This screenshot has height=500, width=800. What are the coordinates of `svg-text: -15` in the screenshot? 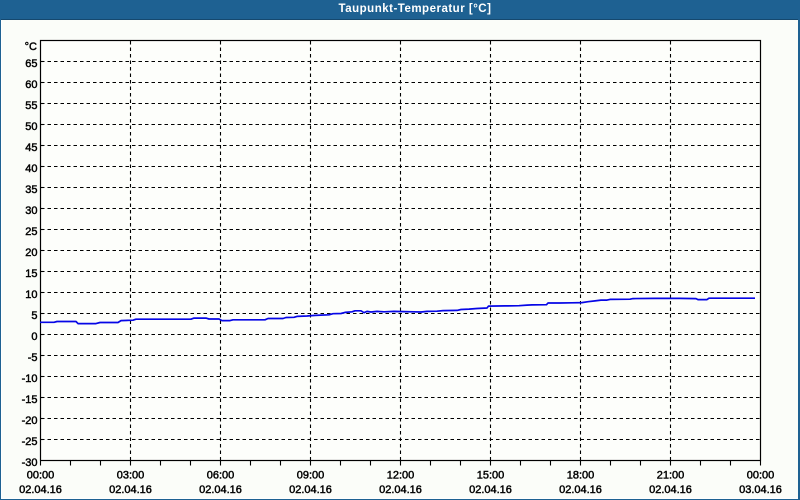 It's located at (30, 400).